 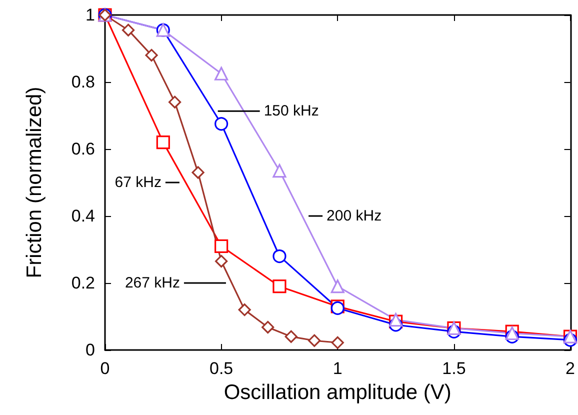 I want to click on x-tick-label: 1.5, so click(x=454, y=368).